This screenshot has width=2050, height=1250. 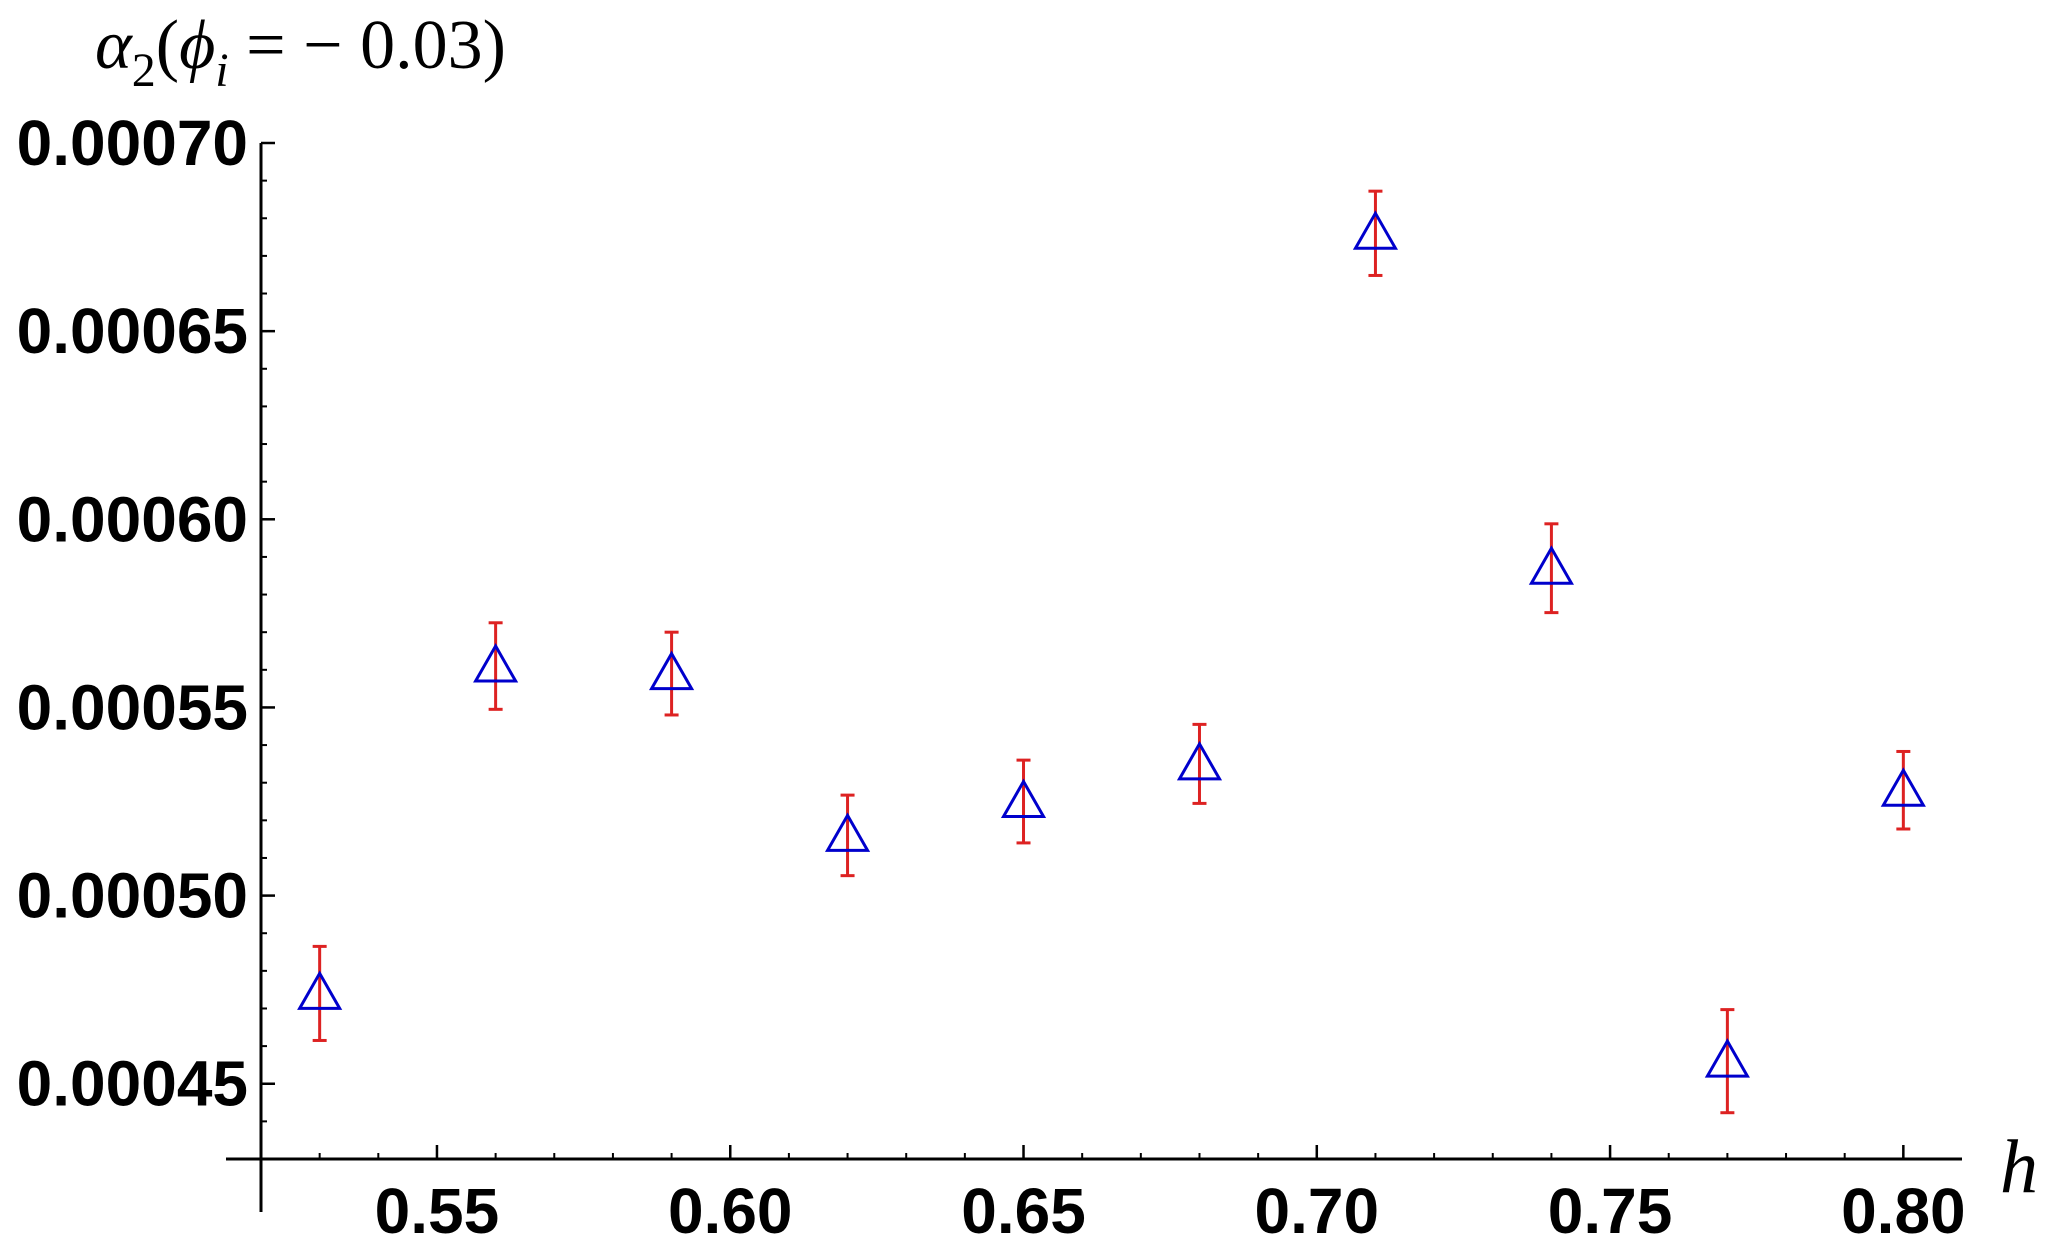 I want to click on x-tick-label: 0.65, so click(x=1023, y=1211).